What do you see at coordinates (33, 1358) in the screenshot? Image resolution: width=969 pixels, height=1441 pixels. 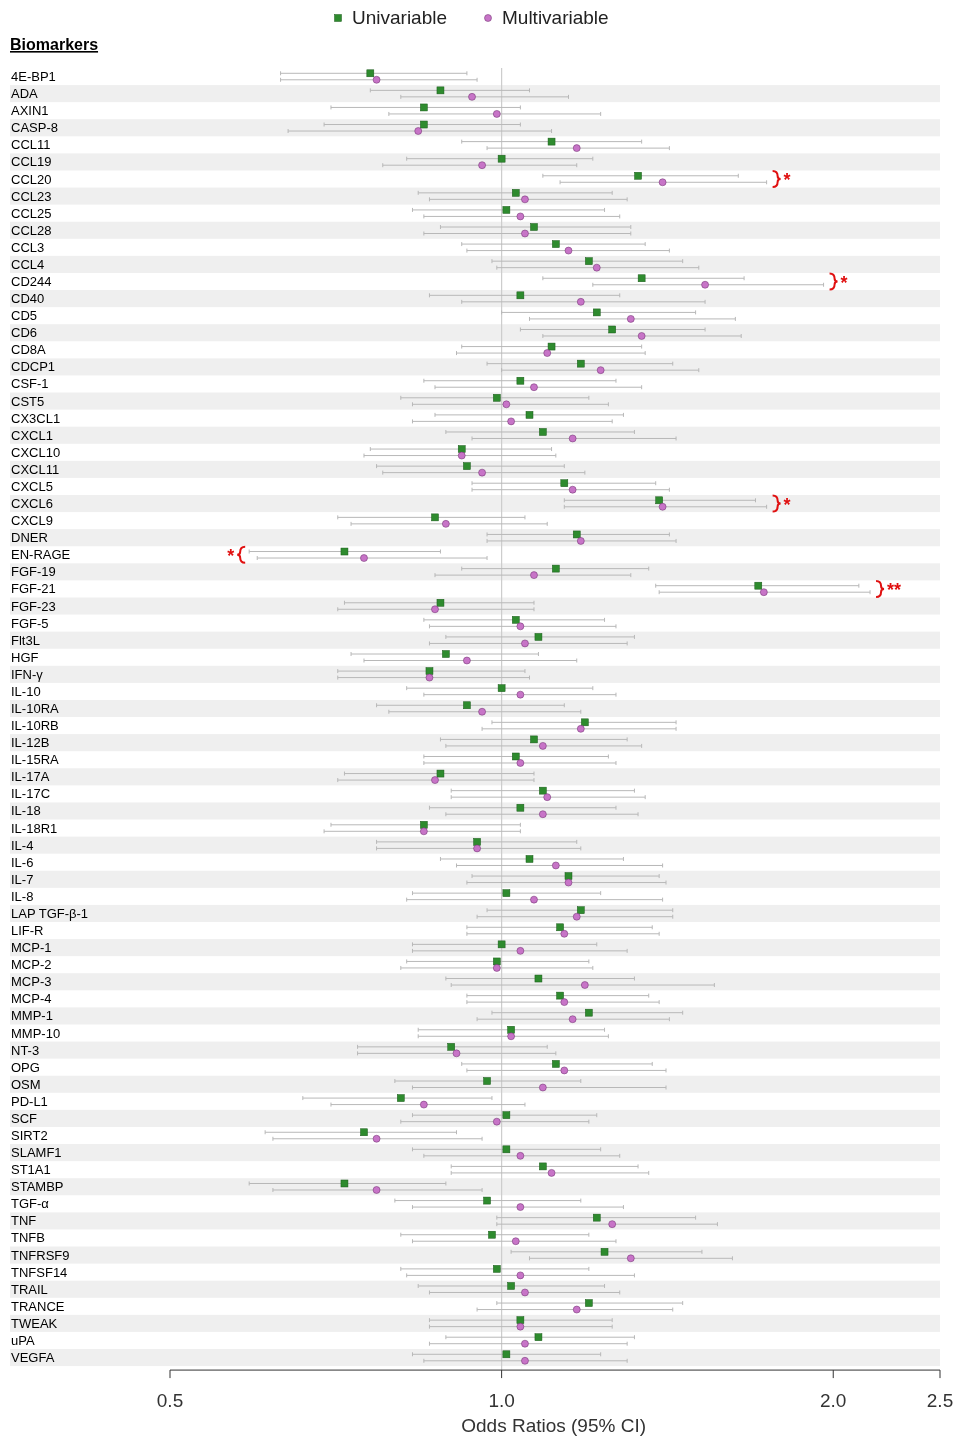 I see `y-tick-label: VEGFA` at bounding box center [33, 1358].